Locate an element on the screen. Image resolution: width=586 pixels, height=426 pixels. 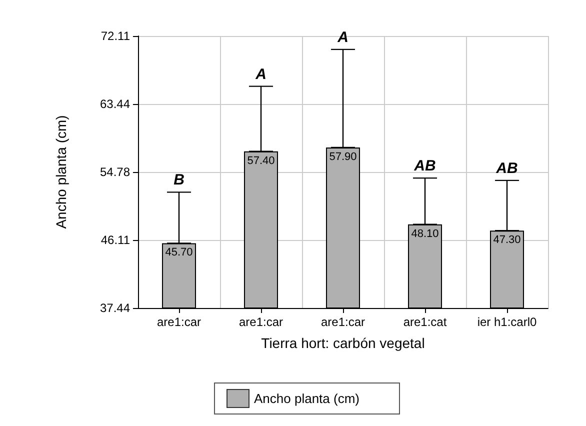
y-tick-label: 54.78 is located at coordinates (115, 171).